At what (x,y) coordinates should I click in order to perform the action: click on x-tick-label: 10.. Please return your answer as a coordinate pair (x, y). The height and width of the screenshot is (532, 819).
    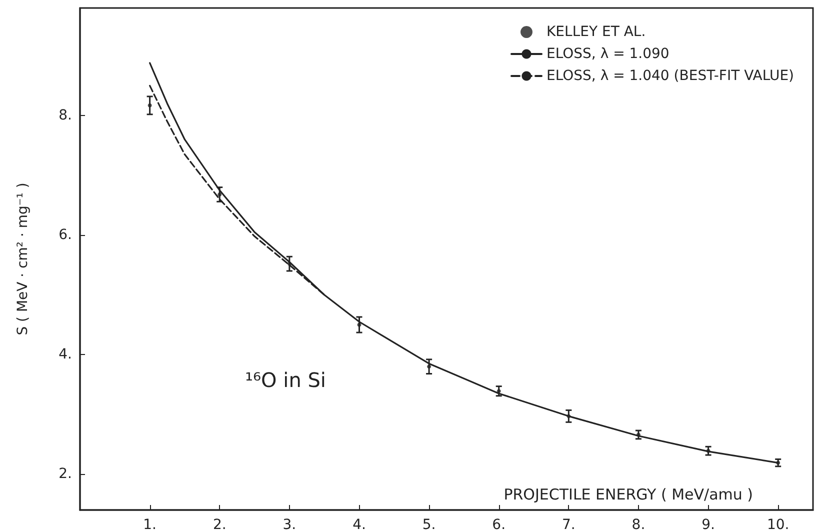
    Looking at the image, I should click on (778, 524).